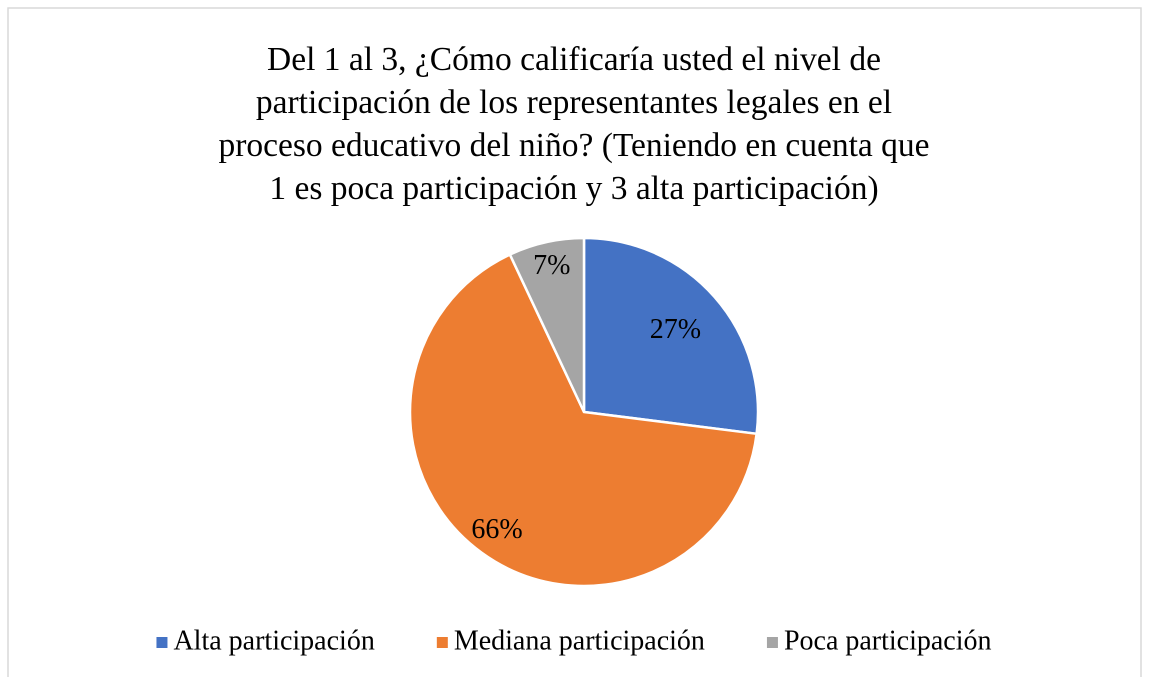 Image resolution: width=1149 pixels, height=677 pixels. What do you see at coordinates (888, 640) in the screenshot?
I see `legend-label: Poca participación` at bounding box center [888, 640].